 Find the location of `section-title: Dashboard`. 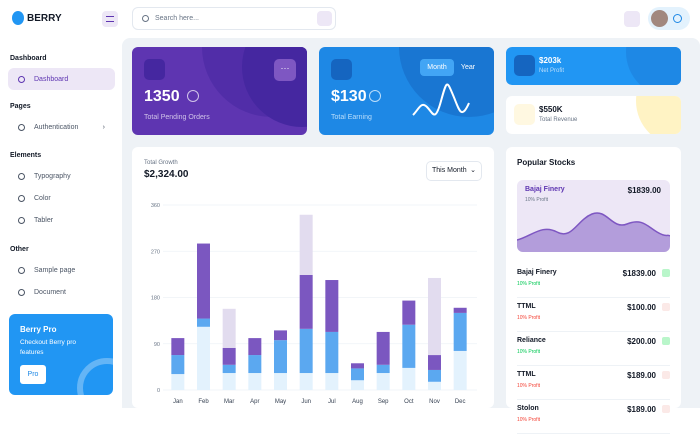

section-title: Dashboard is located at coordinates (28, 58).